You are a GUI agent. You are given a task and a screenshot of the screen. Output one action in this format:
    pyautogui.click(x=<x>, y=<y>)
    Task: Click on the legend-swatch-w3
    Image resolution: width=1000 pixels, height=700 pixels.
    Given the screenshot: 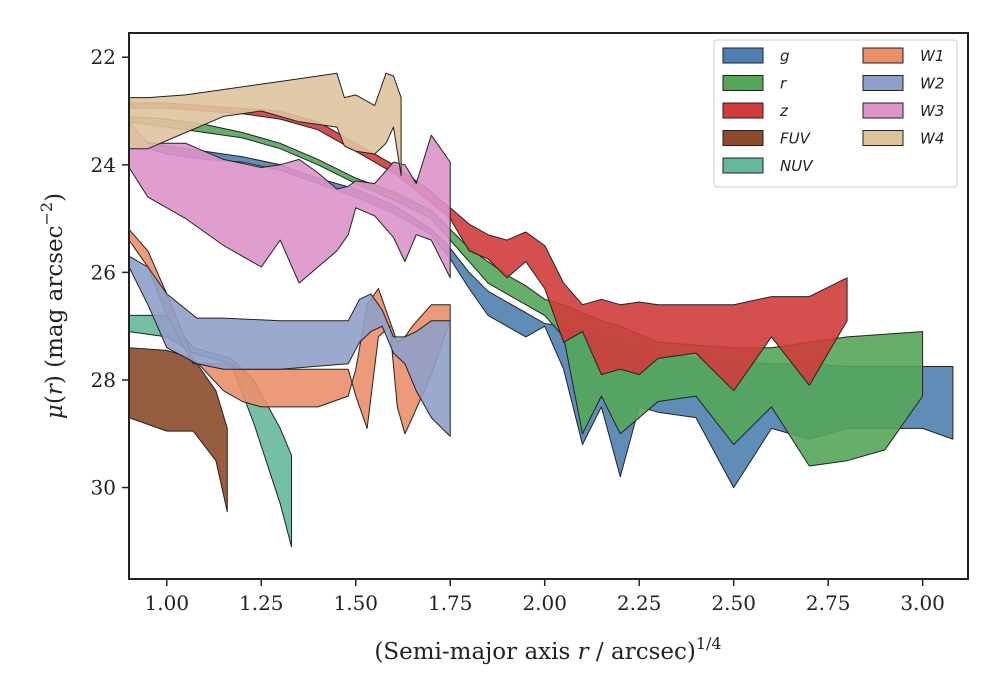 What is the action you would take?
    pyautogui.click(x=883, y=110)
    